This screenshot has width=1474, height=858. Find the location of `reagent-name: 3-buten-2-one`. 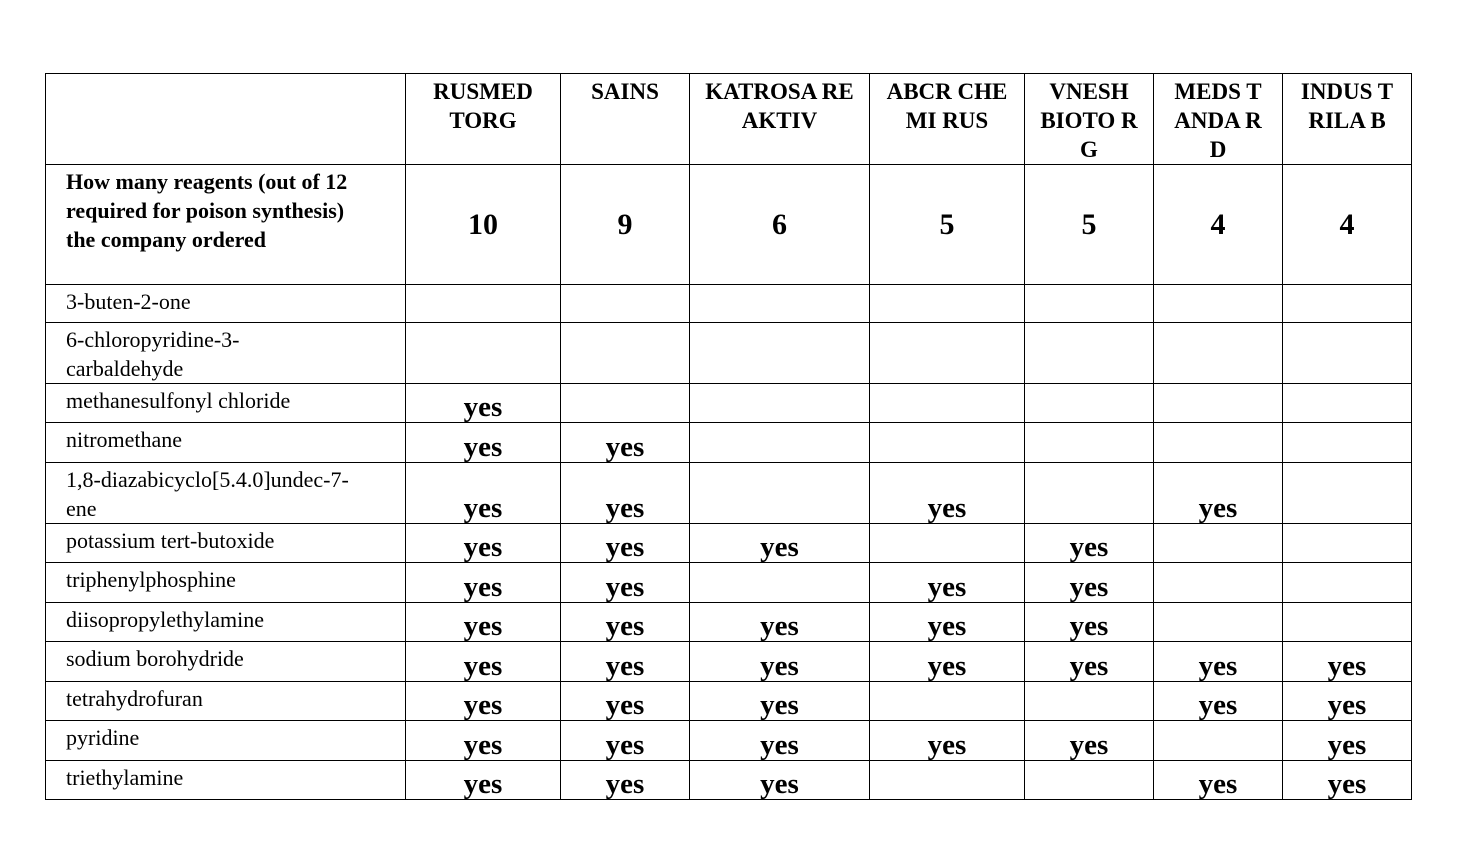

reagent-name: 3-buten-2-one is located at coordinates (225, 303).